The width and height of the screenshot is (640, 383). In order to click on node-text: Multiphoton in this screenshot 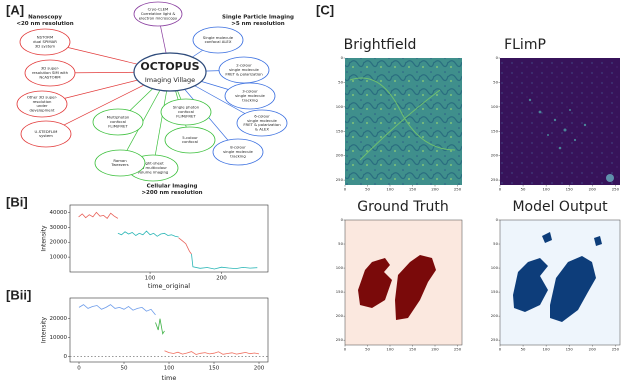, I will do `click(118, 117)`.